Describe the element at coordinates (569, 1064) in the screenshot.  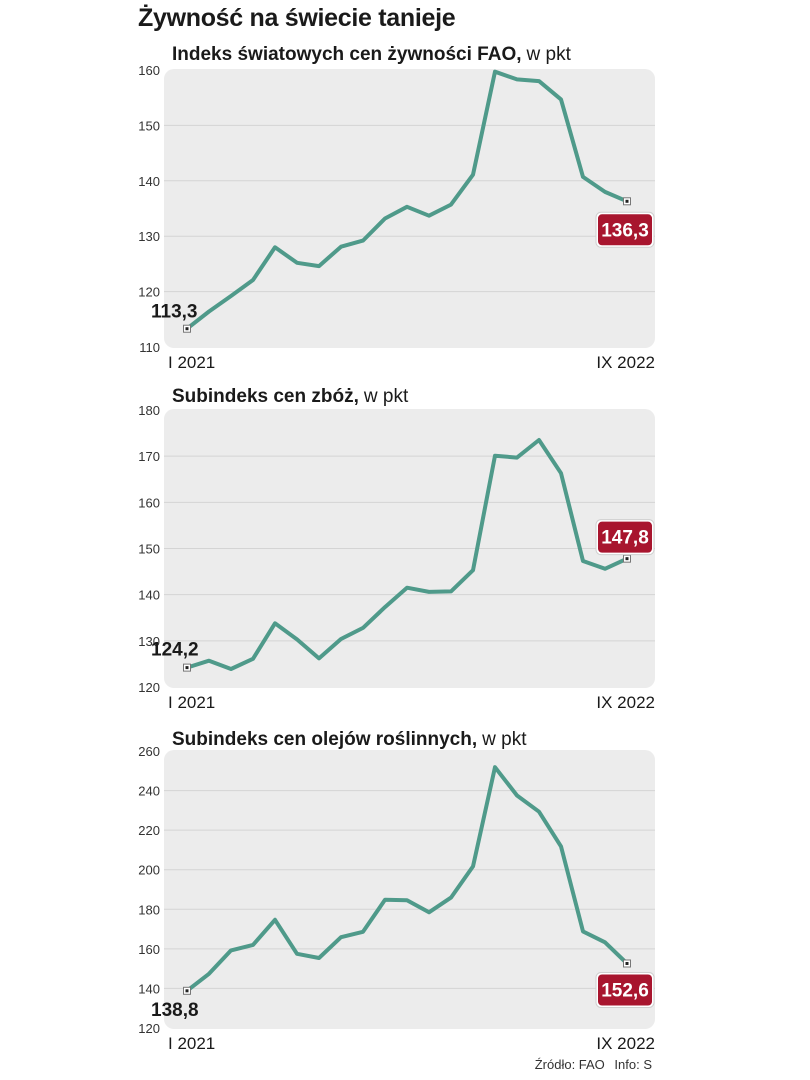
I see `source-label: Źródło: FAO` at that location.